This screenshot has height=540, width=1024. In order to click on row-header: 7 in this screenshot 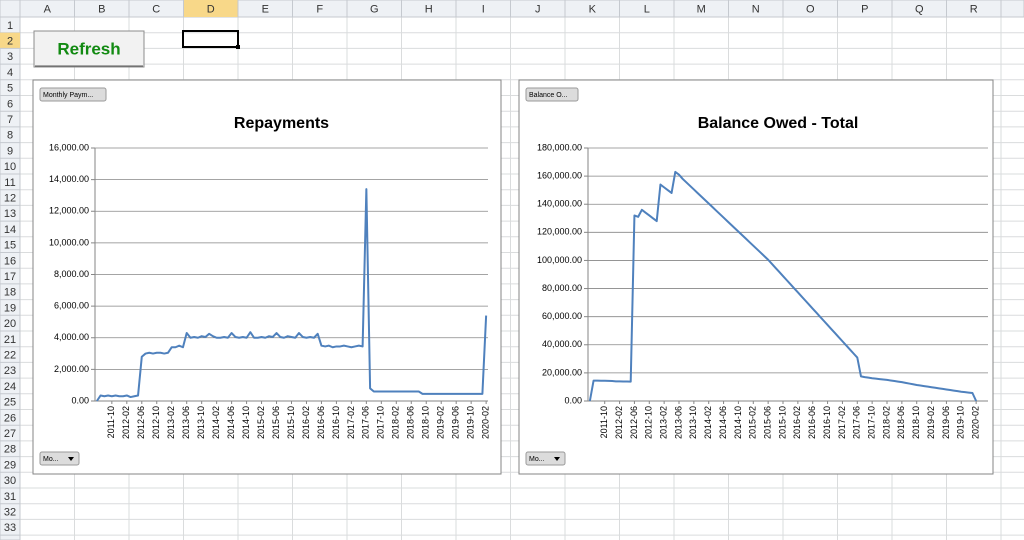, I will do `click(10, 120)`.